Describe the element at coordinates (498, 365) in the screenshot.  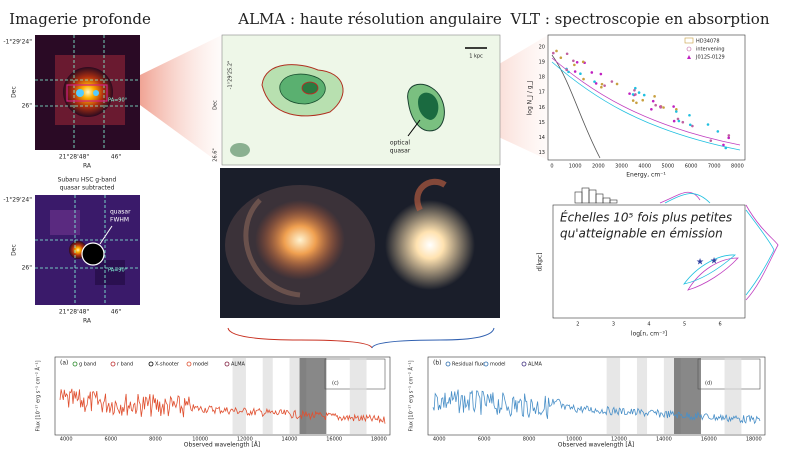
I see `legend-label: model` at that location.